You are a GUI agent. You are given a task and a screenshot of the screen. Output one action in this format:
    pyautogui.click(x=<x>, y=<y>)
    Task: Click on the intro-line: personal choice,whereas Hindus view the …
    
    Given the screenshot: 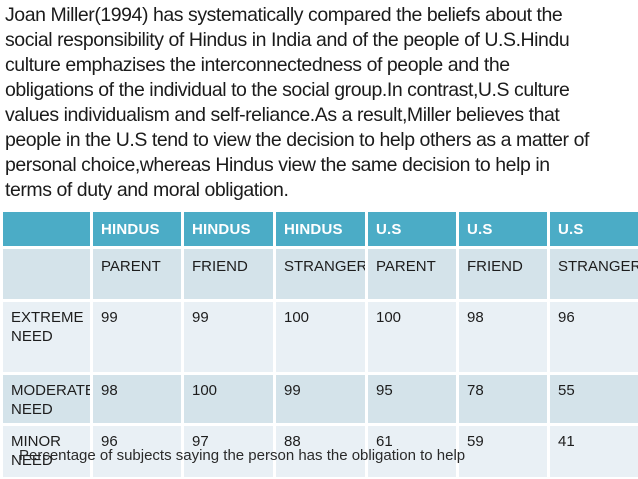 What is the action you would take?
    pyautogui.click(x=277, y=165)
    